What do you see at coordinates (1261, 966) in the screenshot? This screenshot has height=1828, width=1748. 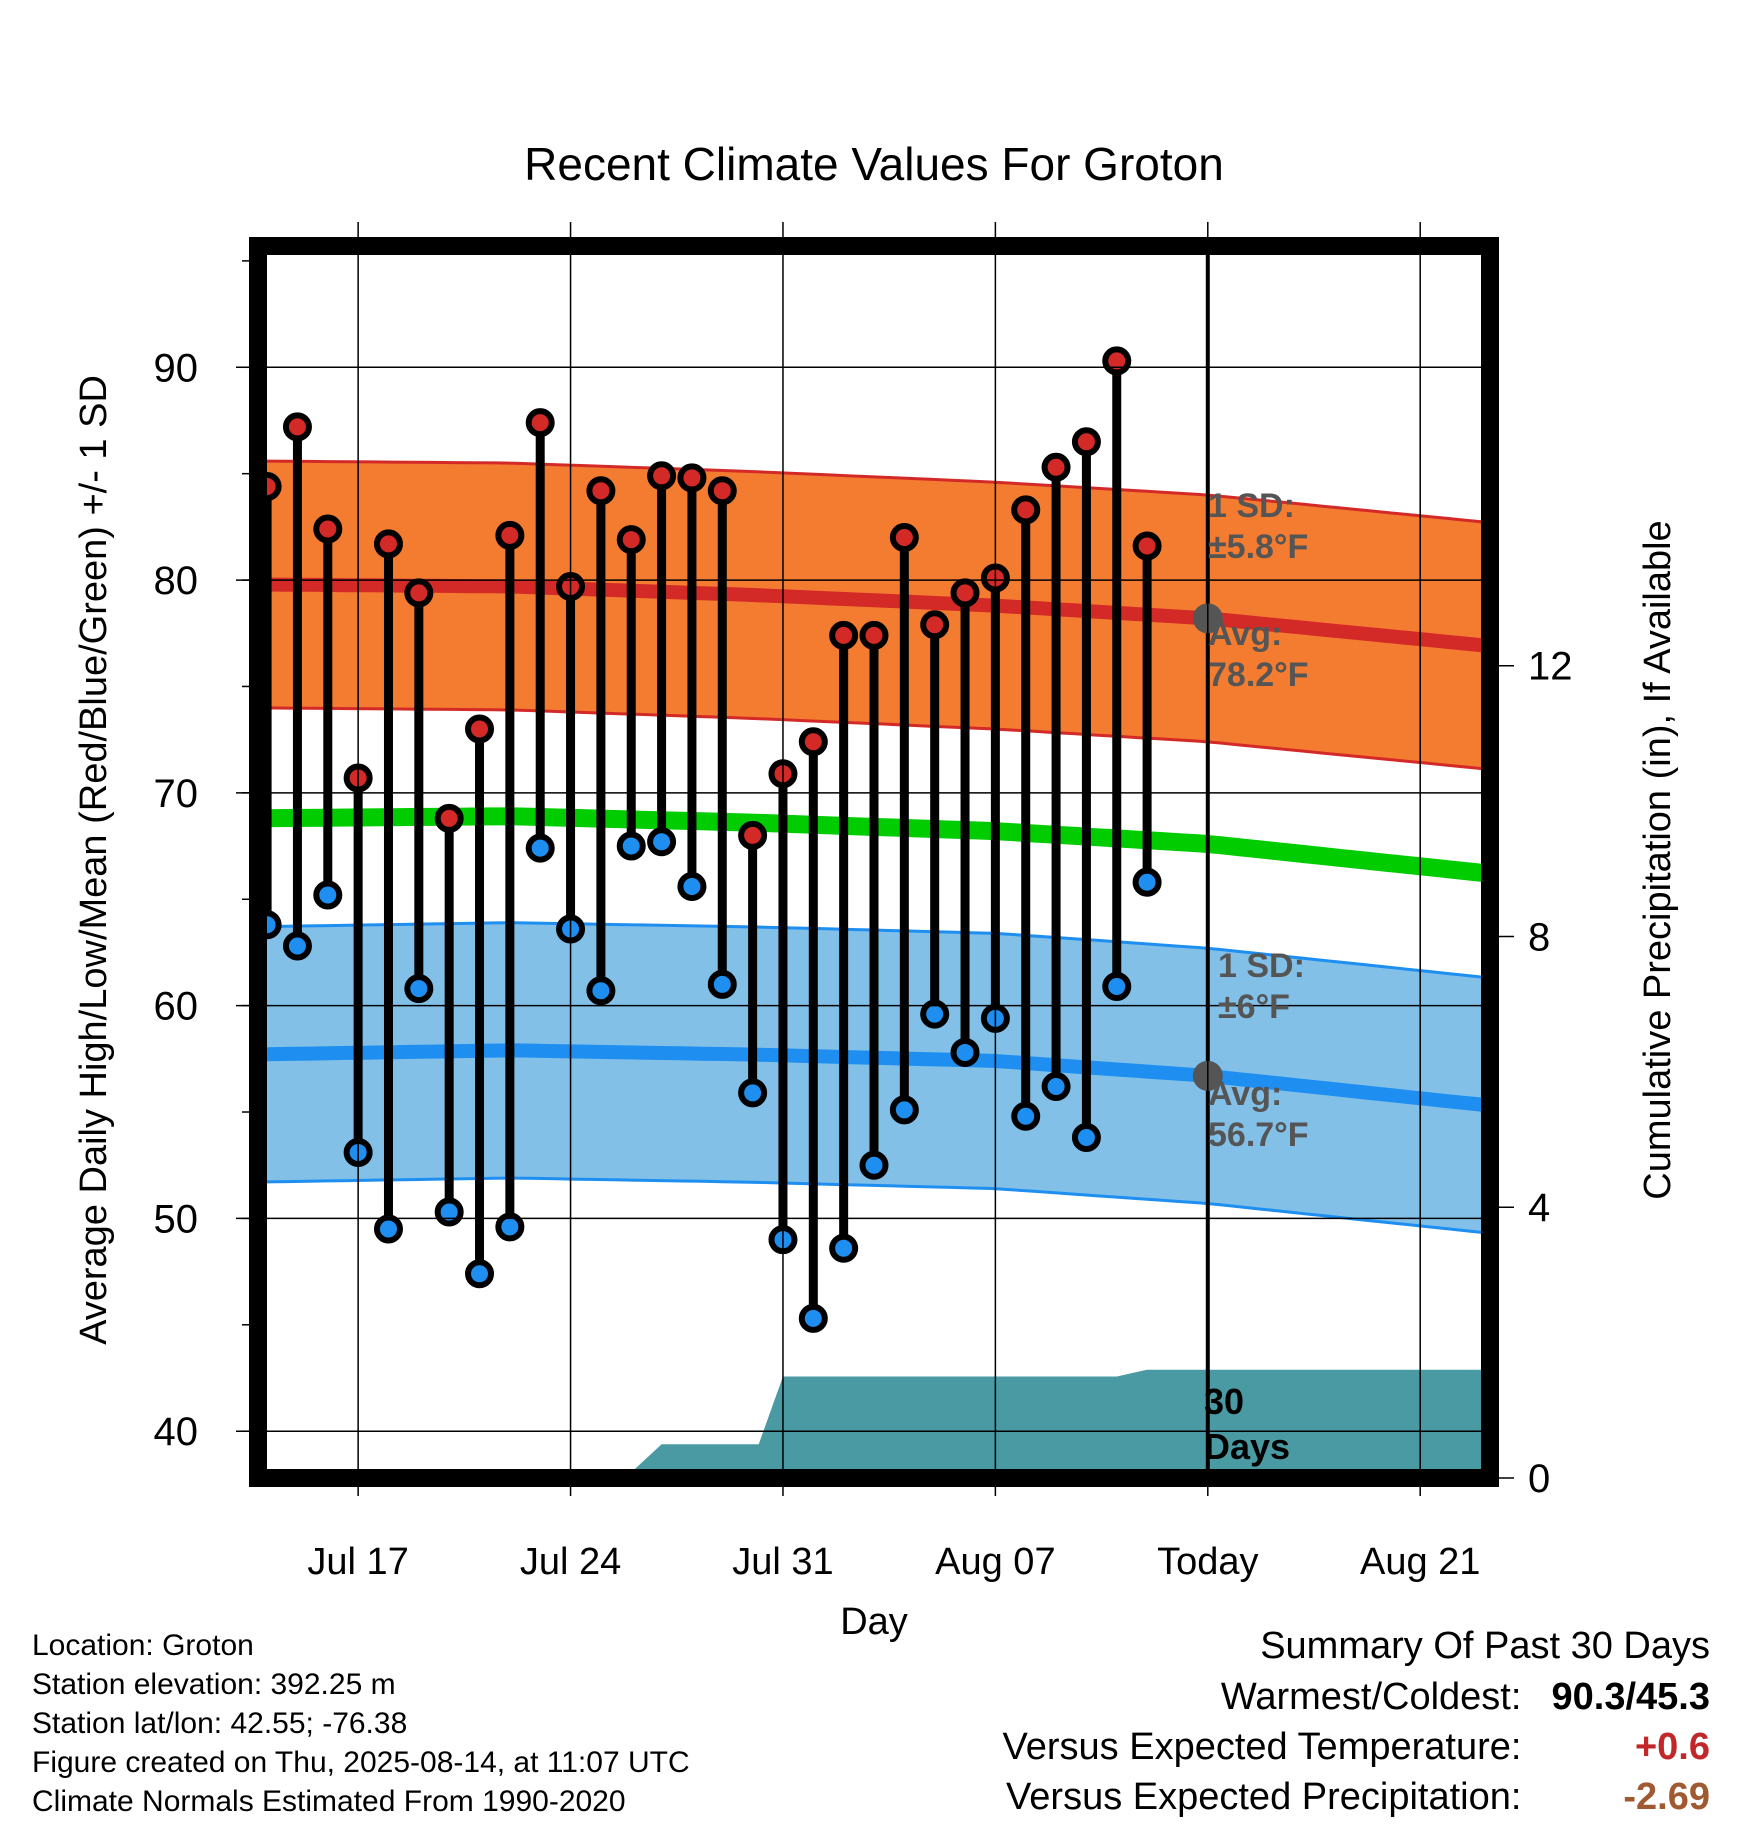 I see `low-sd-title: 1 SD:` at bounding box center [1261, 966].